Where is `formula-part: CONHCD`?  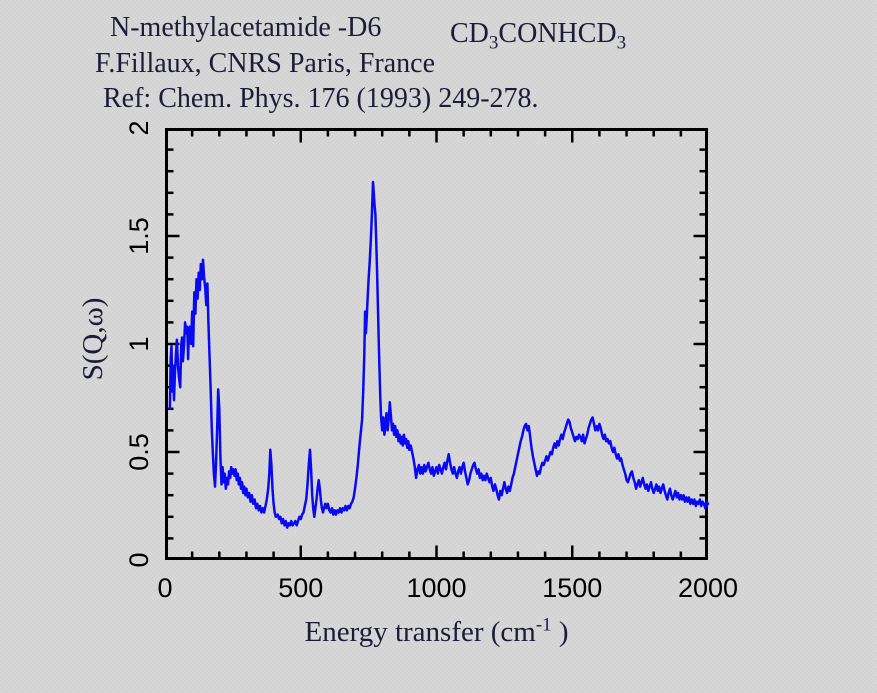
formula-part: CONHCD is located at coordinates (557, 33).